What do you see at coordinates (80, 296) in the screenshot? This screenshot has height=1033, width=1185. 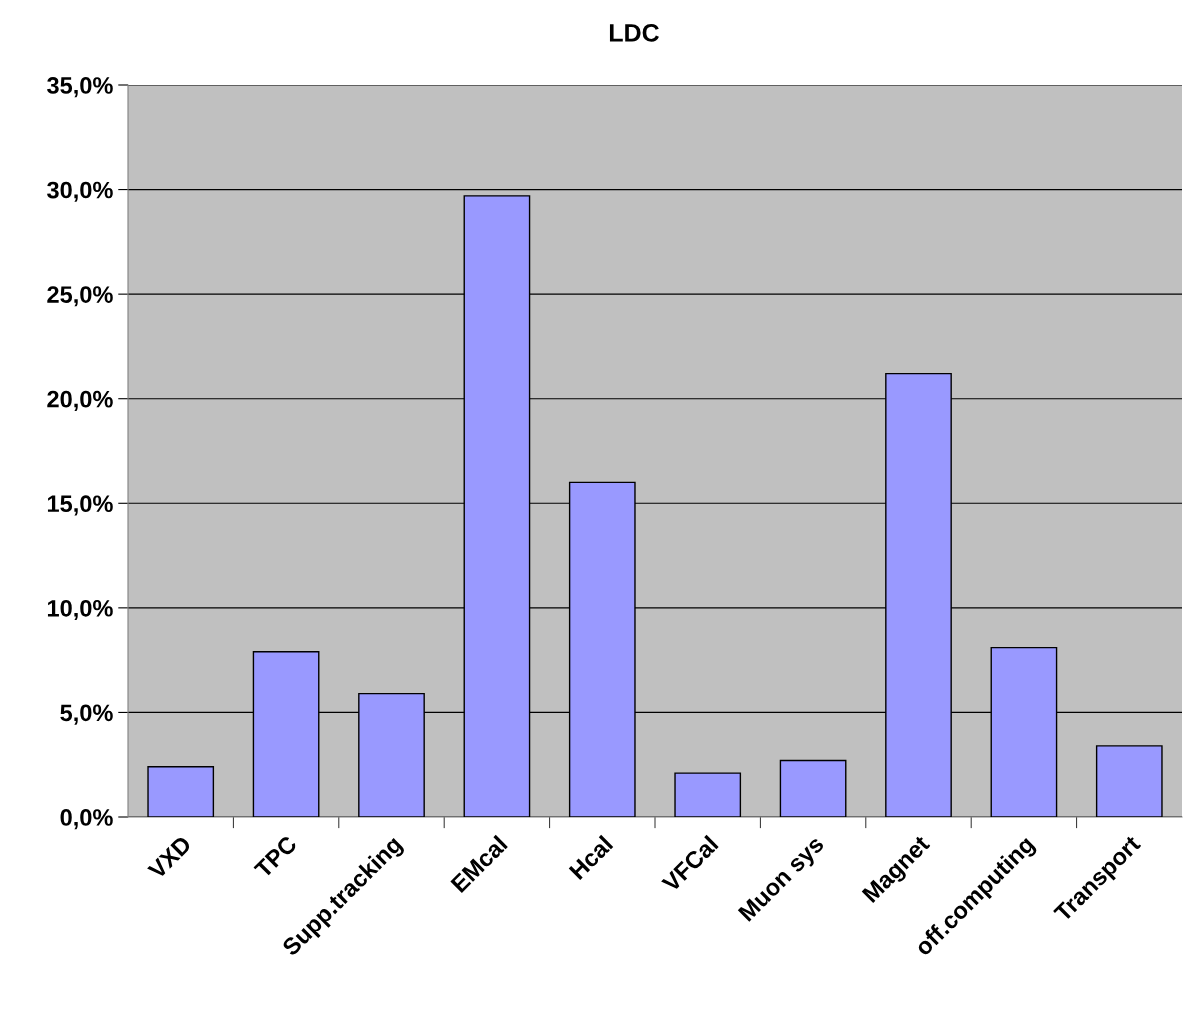 I see `y-tick-label: 25,0%` at bounding box center [80, 296].